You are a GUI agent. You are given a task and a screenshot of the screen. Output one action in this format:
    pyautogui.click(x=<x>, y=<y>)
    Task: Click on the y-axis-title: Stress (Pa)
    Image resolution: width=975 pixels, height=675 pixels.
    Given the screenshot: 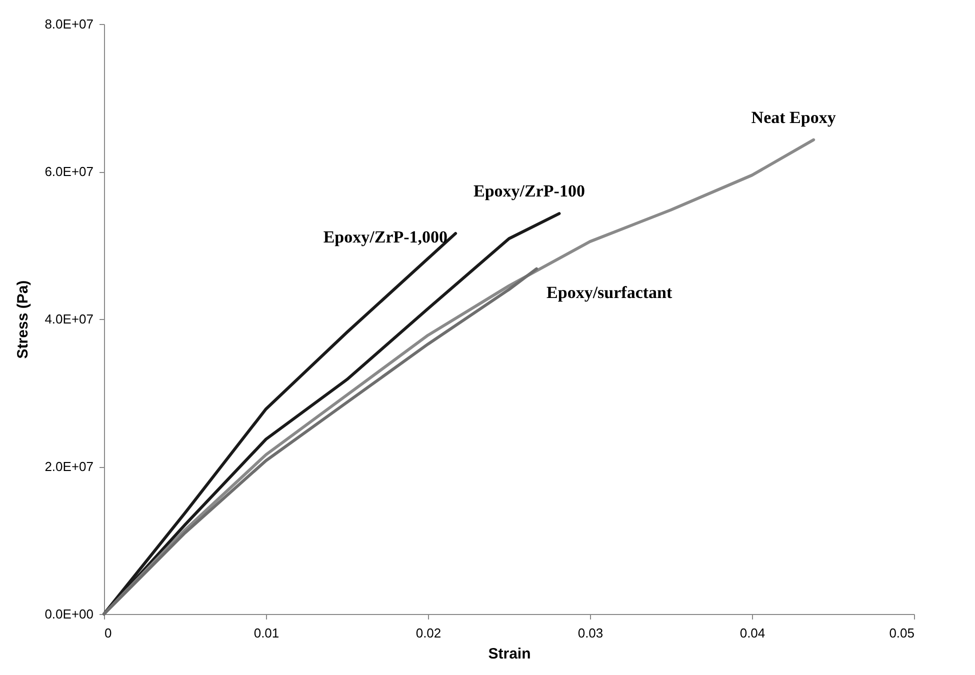 What is the action you would take?
    pyautogui.click(x=23, y=319)
    